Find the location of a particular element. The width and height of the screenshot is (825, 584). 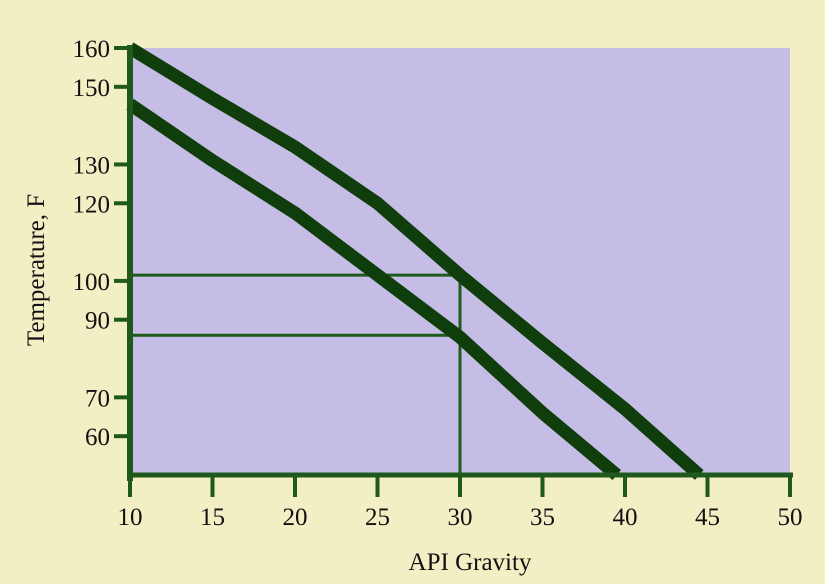

x-tick-label-15: 15 is located at coordinates (212, 517).